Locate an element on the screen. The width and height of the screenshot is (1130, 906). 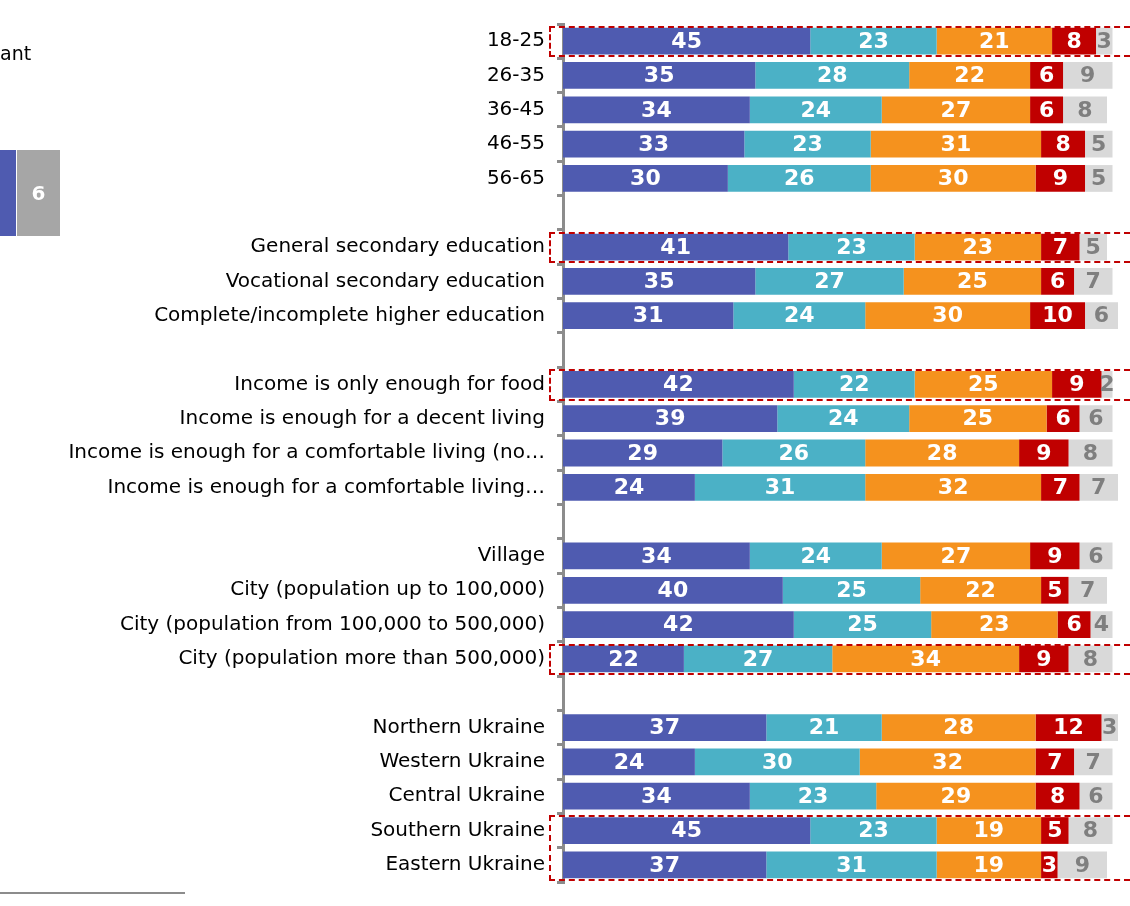
data-label: 35 is located at coordinates (659, 75).